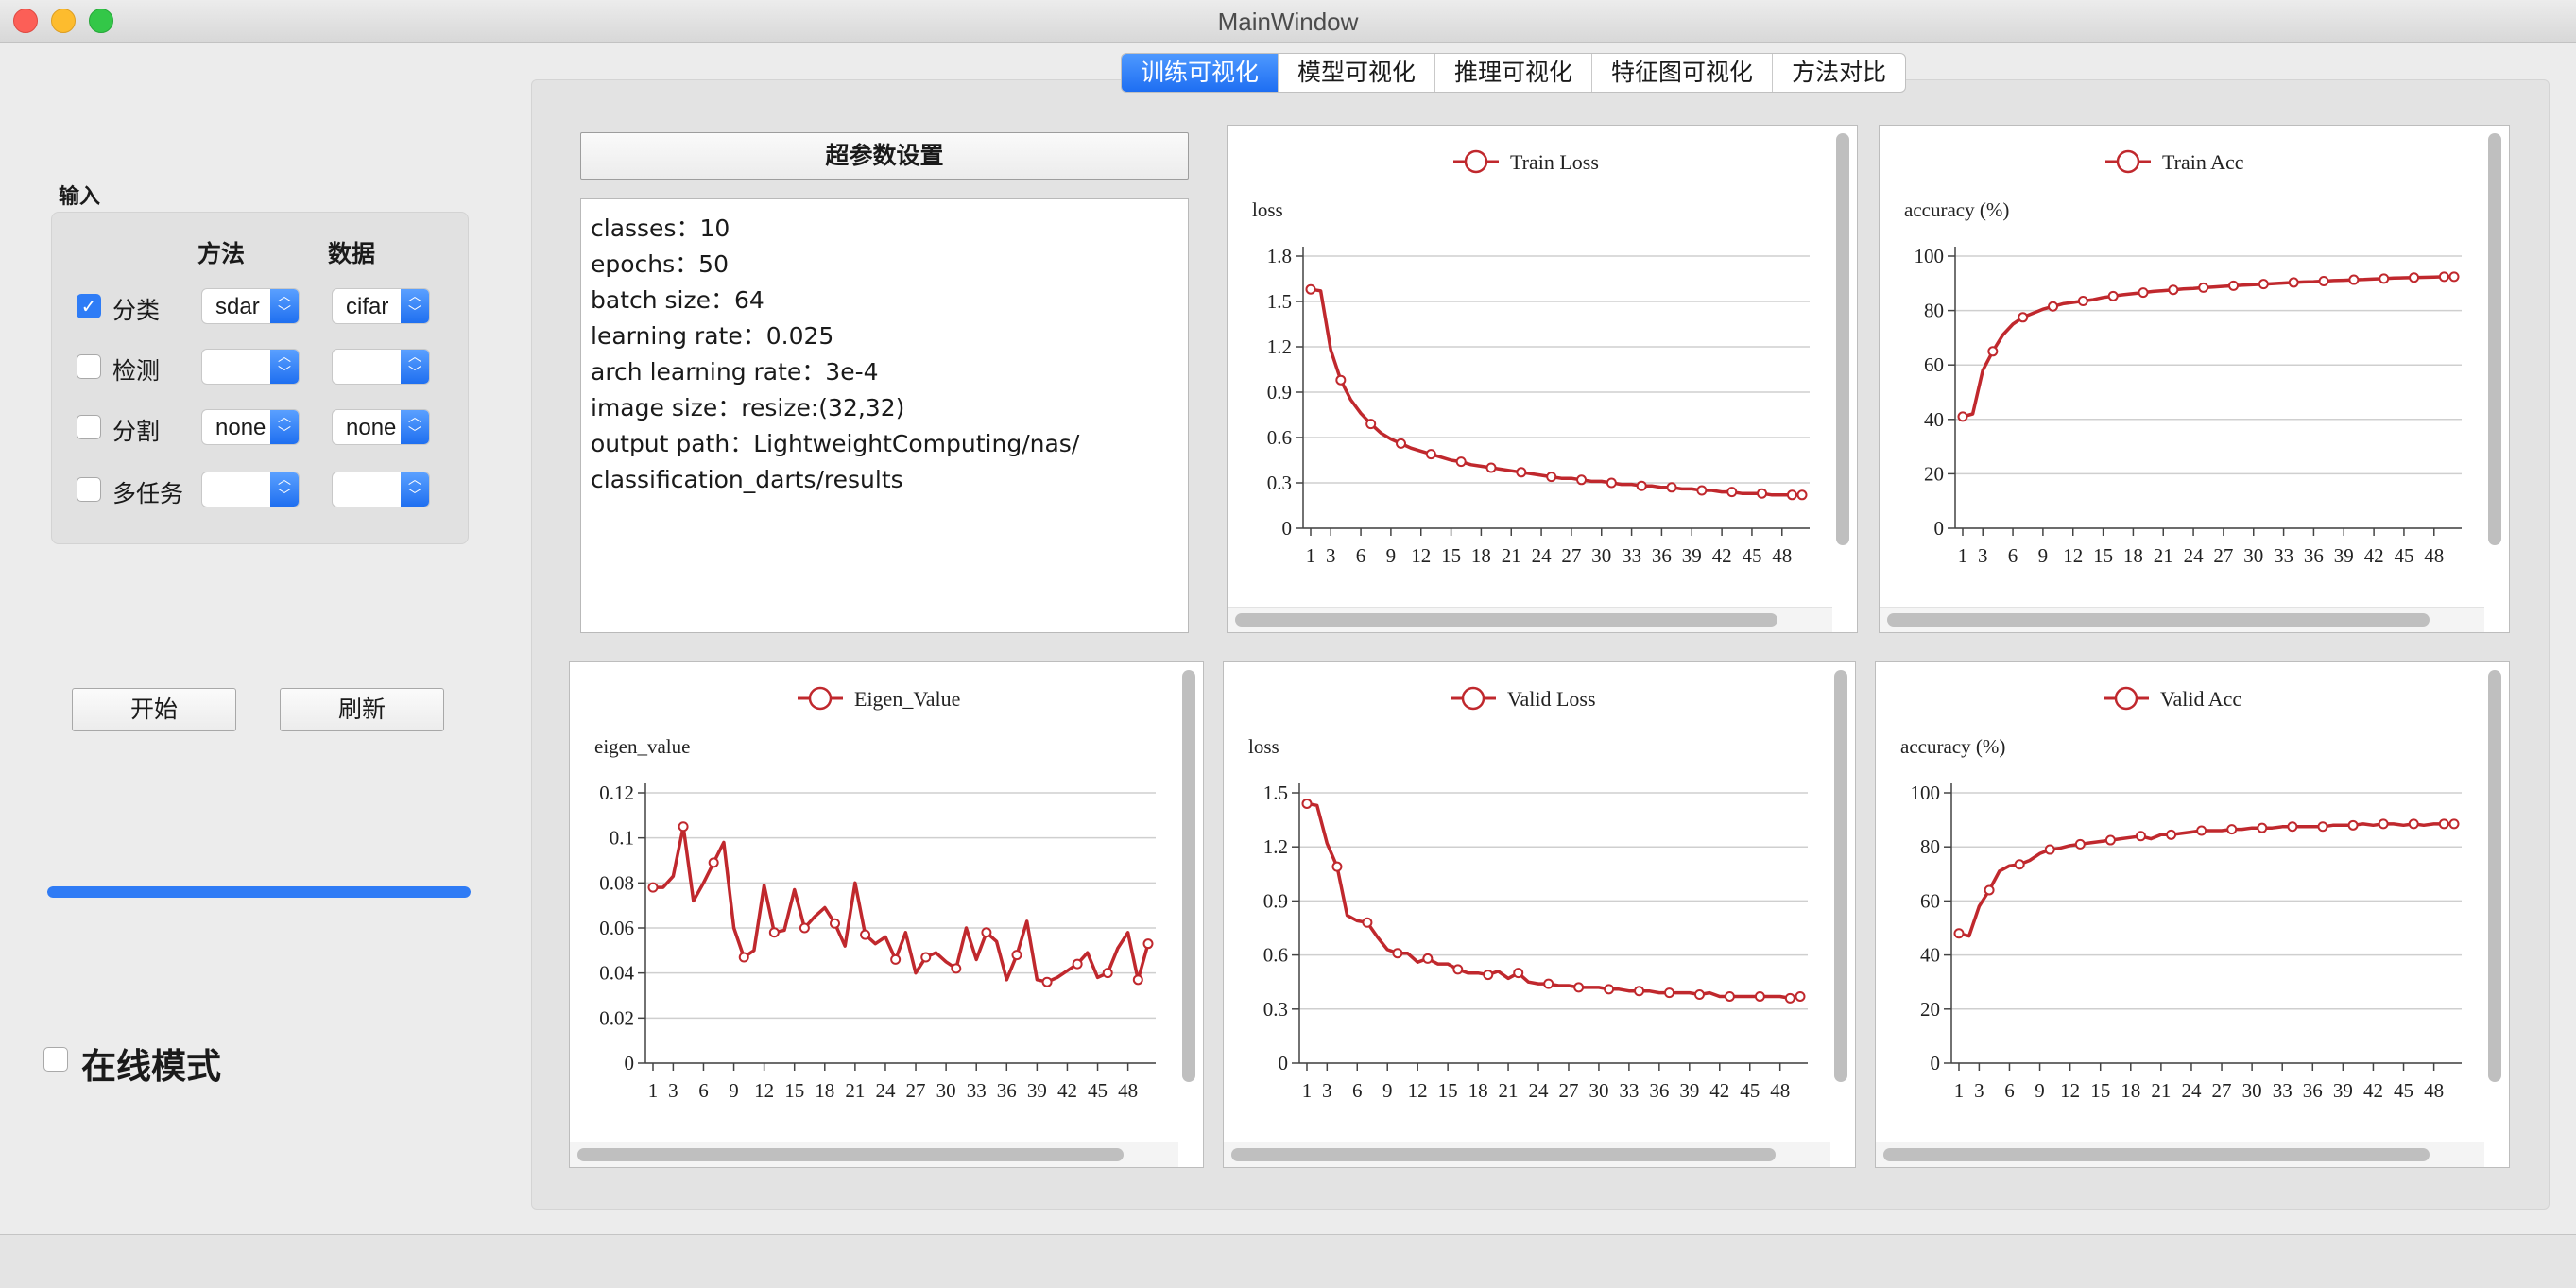 This screenshot has width=2576, height=1288. I want to click on task-row-multitask: 多任务 ︿ ﹀ ︿ ﹀, so click(260, 489).